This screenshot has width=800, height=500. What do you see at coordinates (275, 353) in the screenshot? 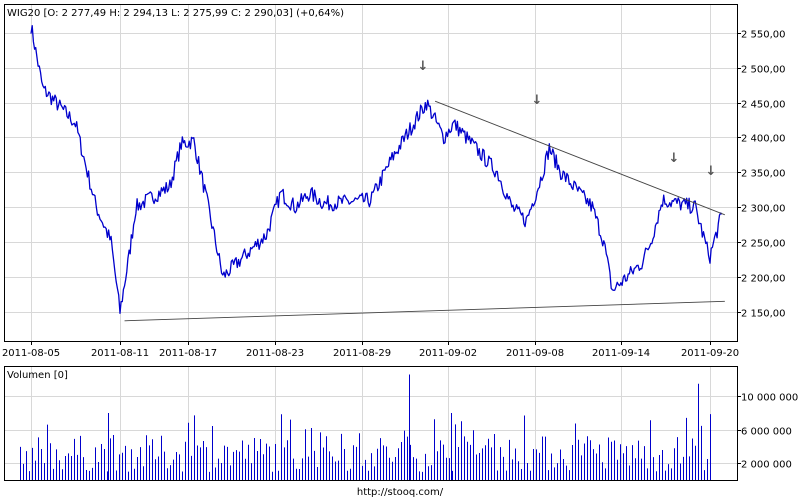
I see `x-tick-label: 2011-08-23` at bounding box center [275, 353].